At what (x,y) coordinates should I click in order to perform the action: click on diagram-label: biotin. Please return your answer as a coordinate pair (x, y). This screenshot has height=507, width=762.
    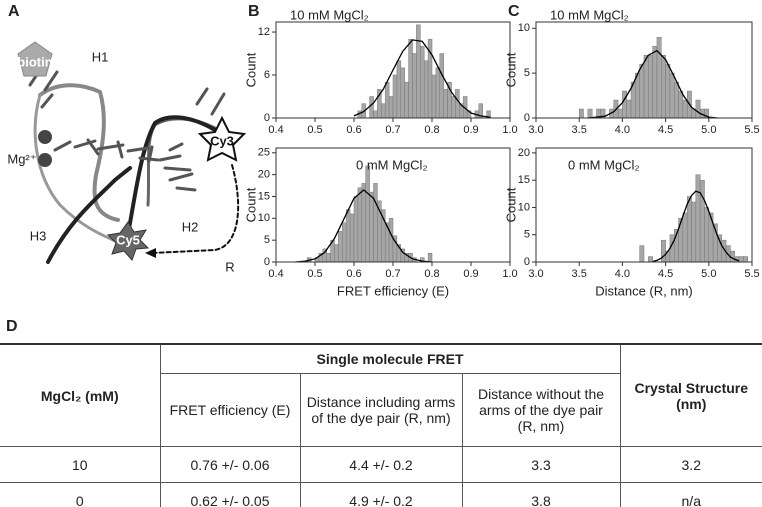
    Looking at the image, I should click on (34, 61).